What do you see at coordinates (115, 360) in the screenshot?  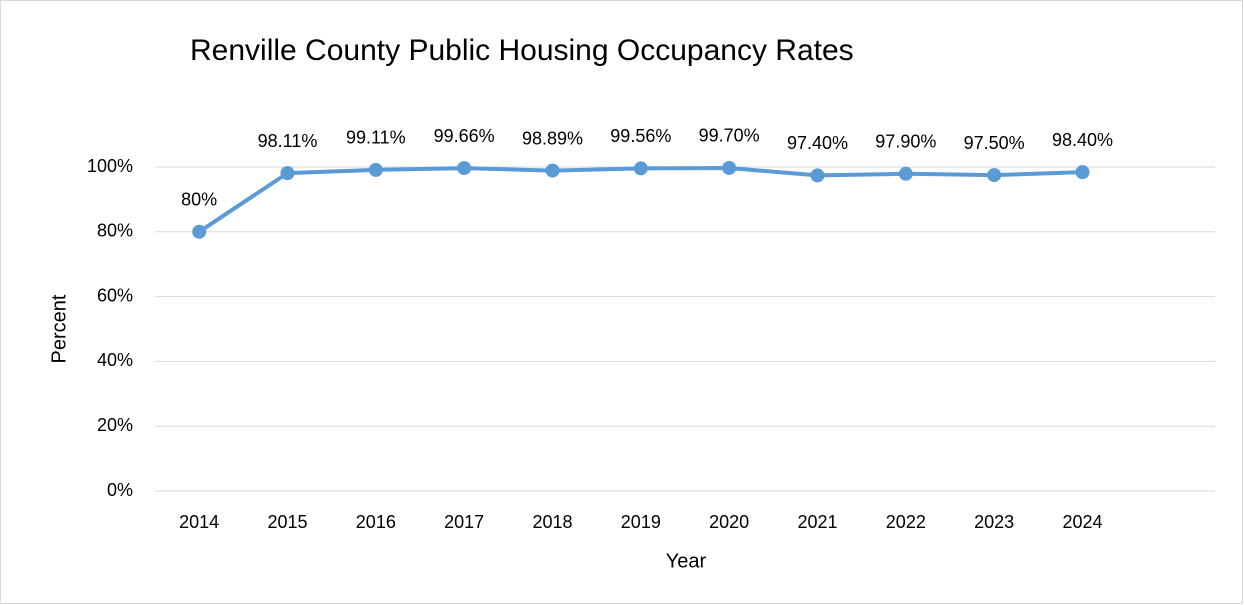 I see `y-tick-label: 40%` at bounding box center [115, 360].